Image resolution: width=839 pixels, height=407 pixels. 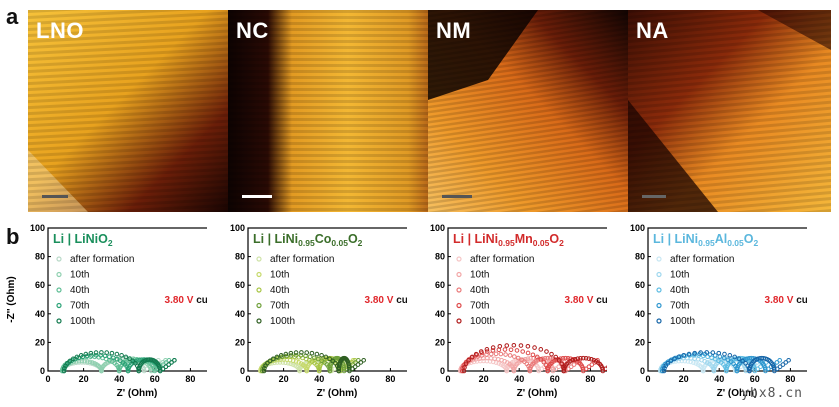 I want to click on tem-label: NM, so click(x=454, y=30).